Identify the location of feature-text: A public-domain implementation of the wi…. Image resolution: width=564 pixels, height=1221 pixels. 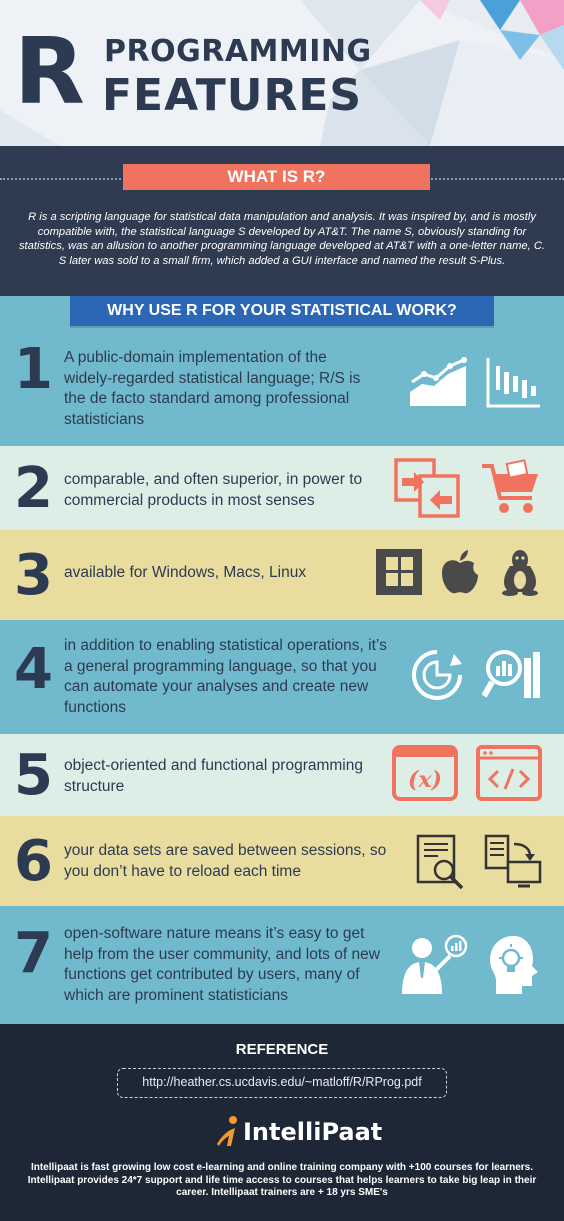
(212, 388).